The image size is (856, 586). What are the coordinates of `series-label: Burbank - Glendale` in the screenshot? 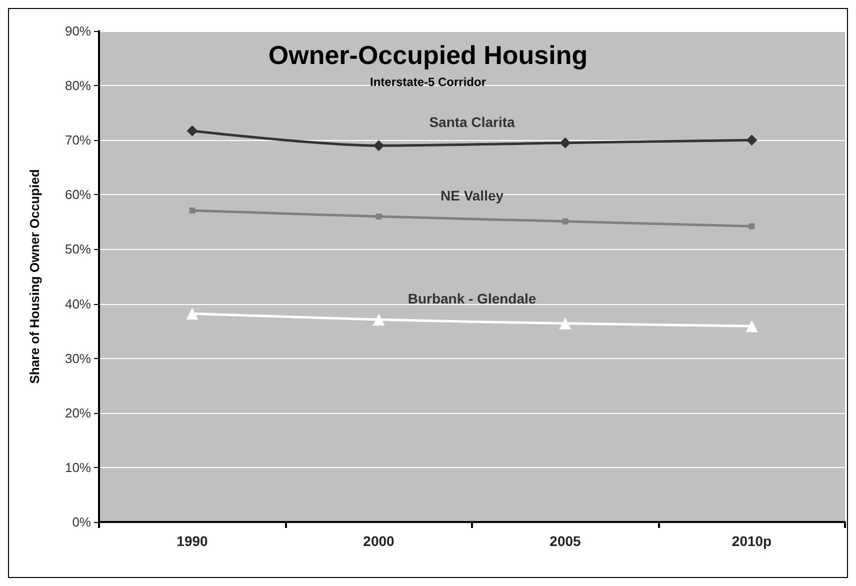 It's located at (472, 298).